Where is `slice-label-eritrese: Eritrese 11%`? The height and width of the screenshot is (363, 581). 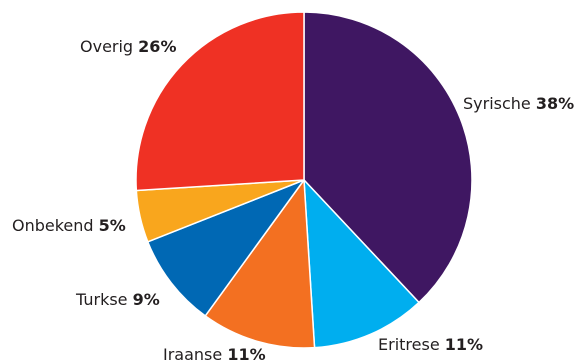
slice-label-eritrese: Eritrese 11% is located at coordinates (430, 344).